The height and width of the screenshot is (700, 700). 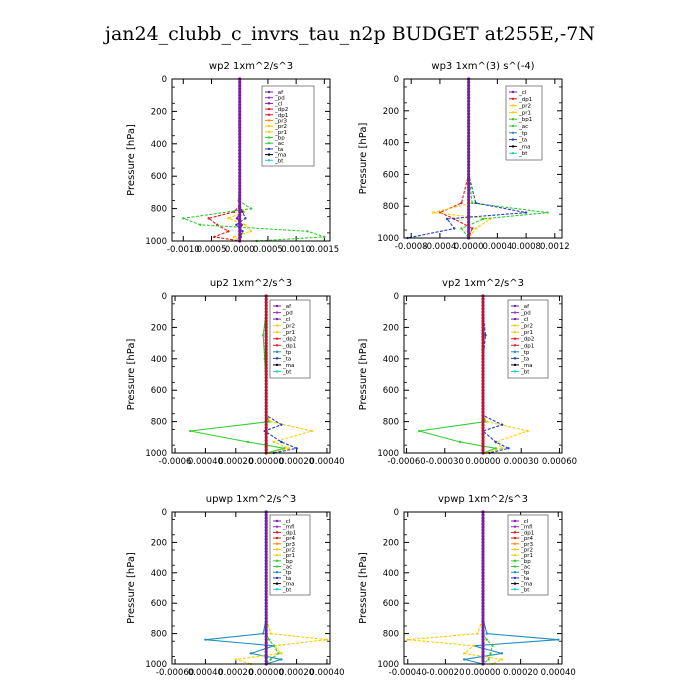 What do you see at coordinates (251, 499) in the screenshot?
I see `panel-title: upwp 1xm^2/s^3` at bounding box center [251, 499].